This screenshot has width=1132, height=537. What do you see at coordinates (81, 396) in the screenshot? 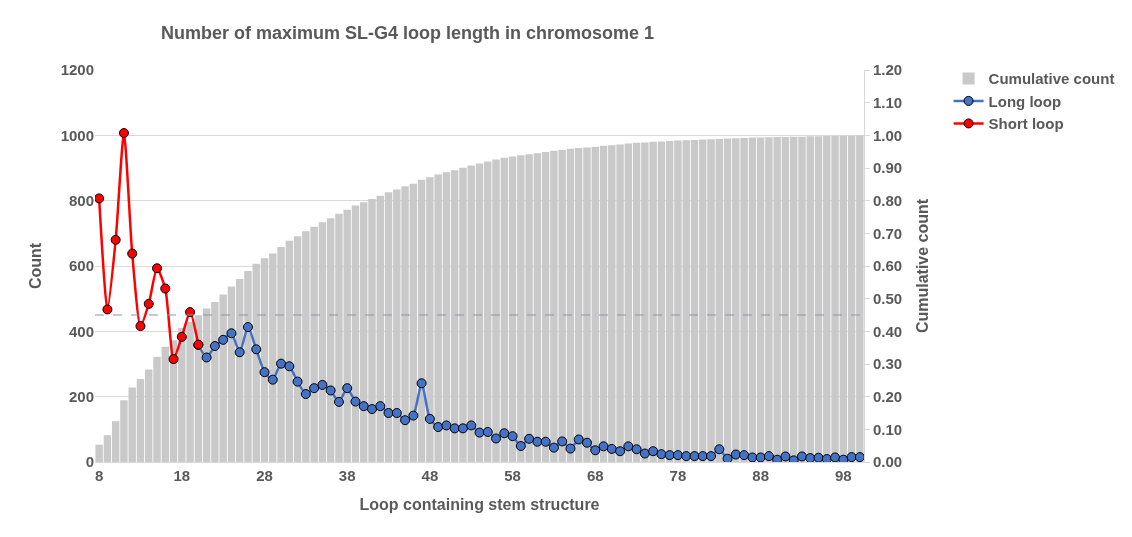
I see `y-tick-label: 200` at bounding box center [81, 396].